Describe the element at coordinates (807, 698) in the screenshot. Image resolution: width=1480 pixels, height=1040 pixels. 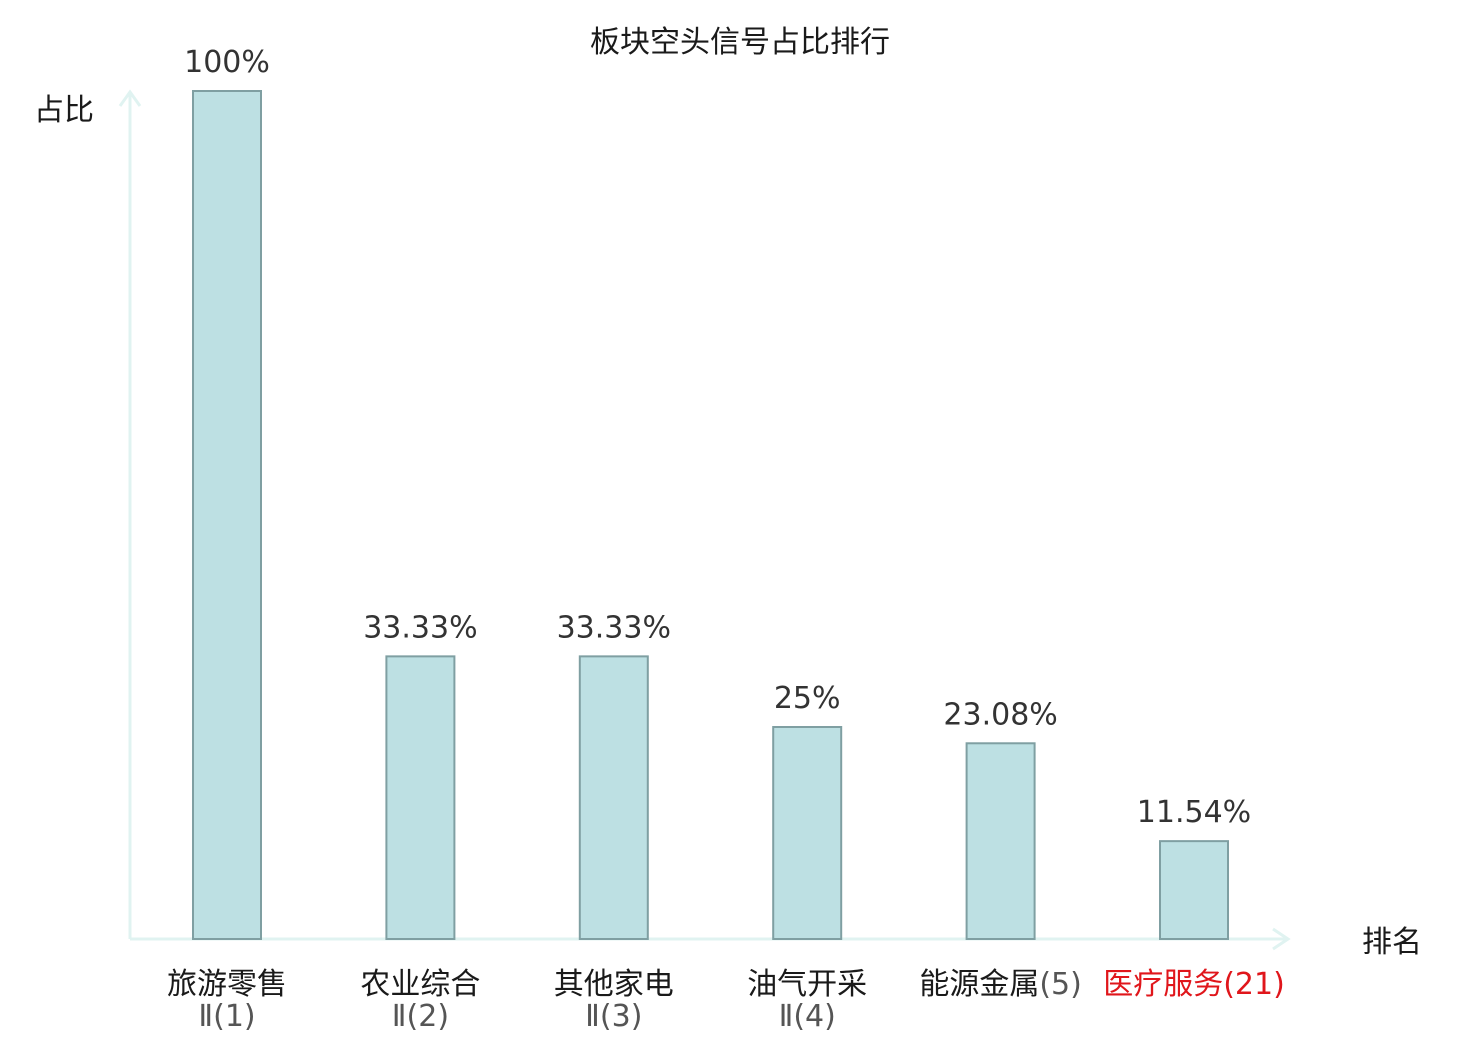
I see `bar-value-label: 25%` at that location.